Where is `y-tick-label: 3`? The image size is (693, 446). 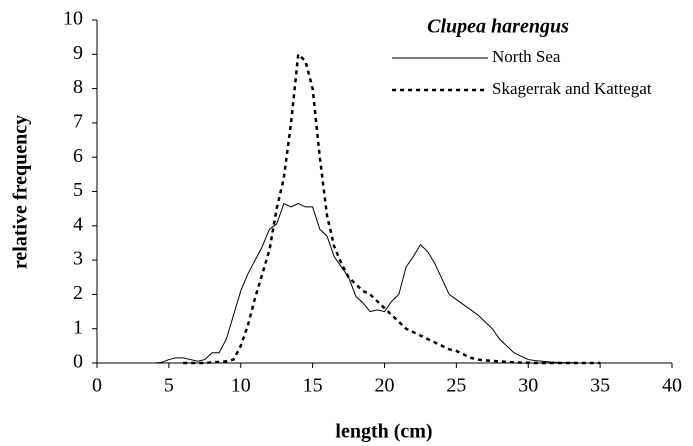 y-tick-label: 3 is located at coordinates (78, 259).